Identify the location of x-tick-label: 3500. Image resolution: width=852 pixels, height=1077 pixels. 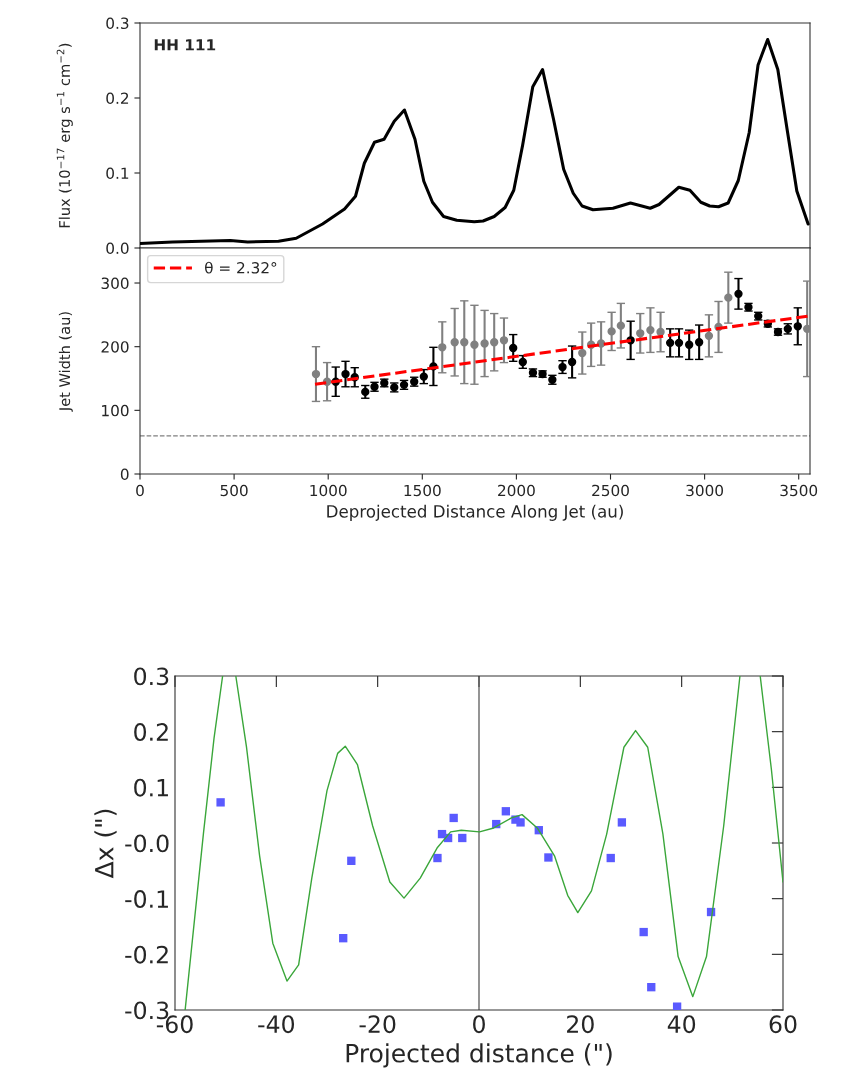
(799, 490).